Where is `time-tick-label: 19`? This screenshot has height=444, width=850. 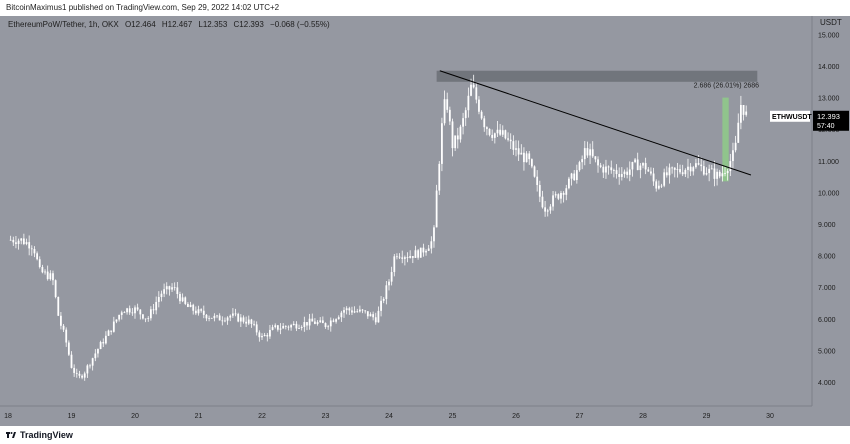
time-tick-label: 19 is located at coordinates (72, 416).